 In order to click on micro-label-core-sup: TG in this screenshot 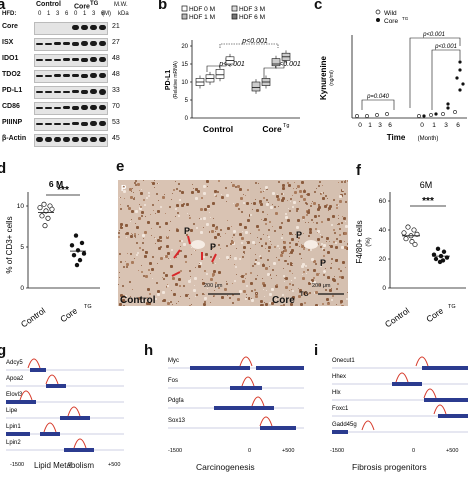, I will do `click(304, 295)`.